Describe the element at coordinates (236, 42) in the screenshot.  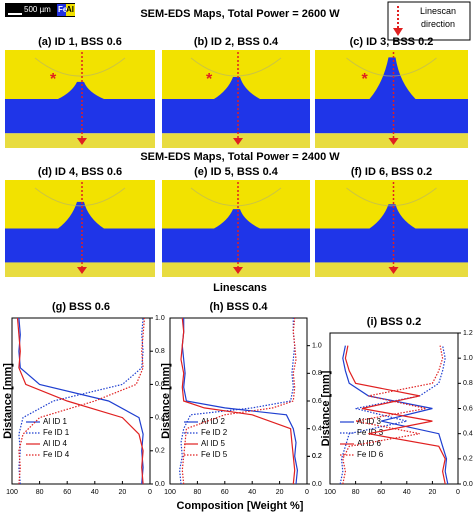
I see `panel-label: (b) ID 2, BSS 0.4` at that location.